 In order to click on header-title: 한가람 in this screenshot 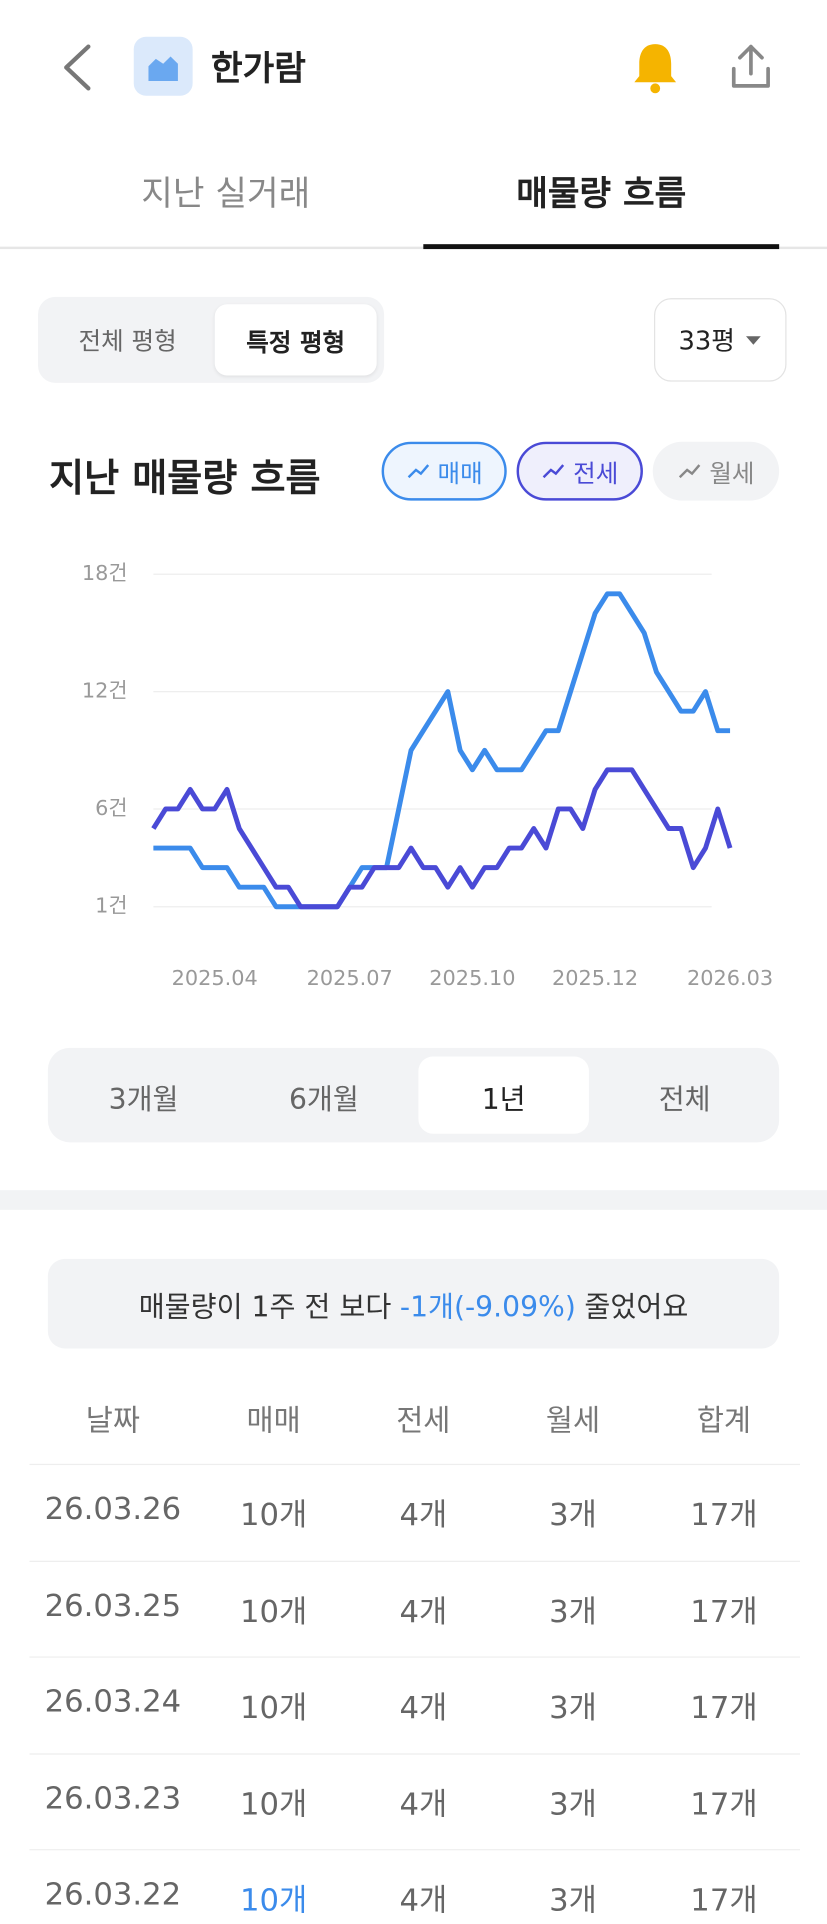, I will do `click(258, 68)`.